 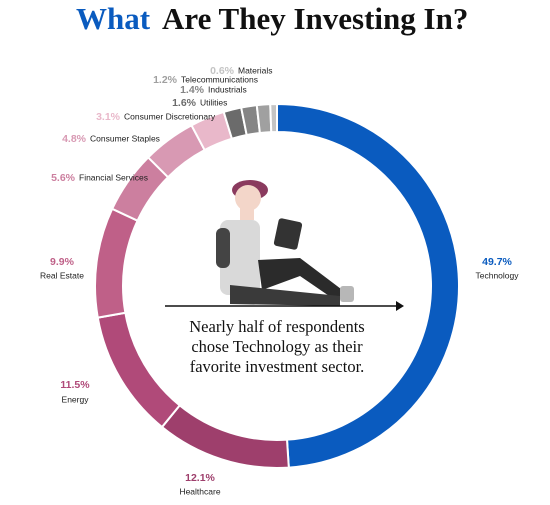 What do you see at coordinates (75, 385) in the screenshot?
I see `value-label: 11.5%` at bounding box center [75, 385].